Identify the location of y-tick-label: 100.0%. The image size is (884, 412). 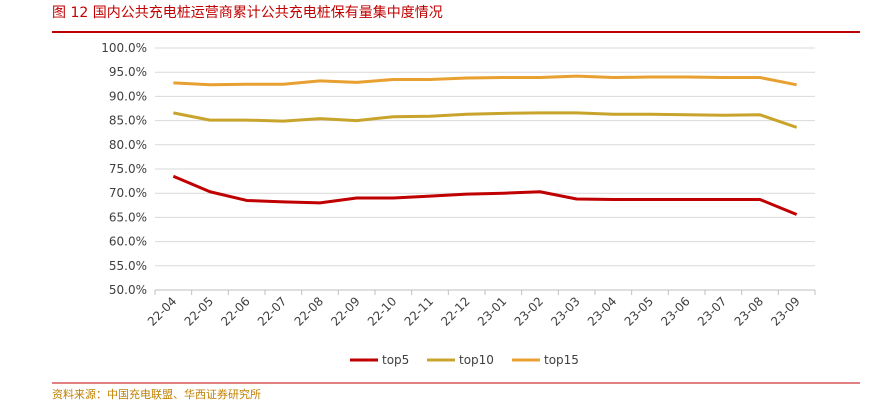
(124, 48).